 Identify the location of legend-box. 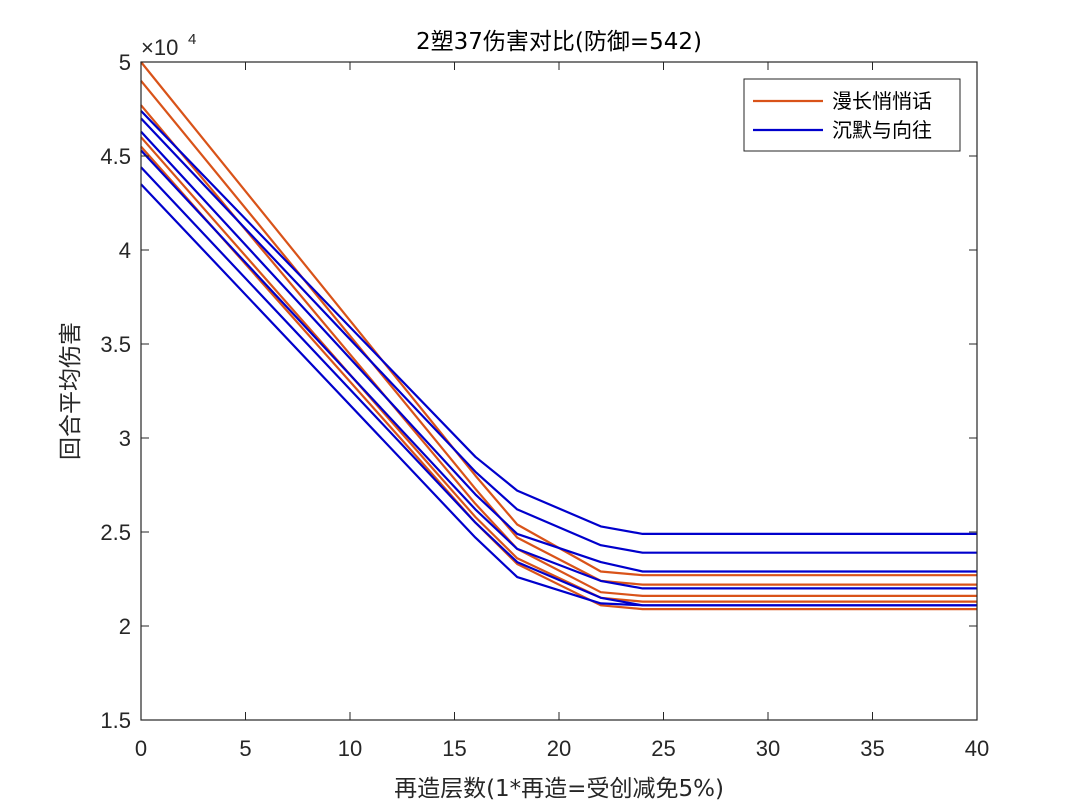
(852, 115).